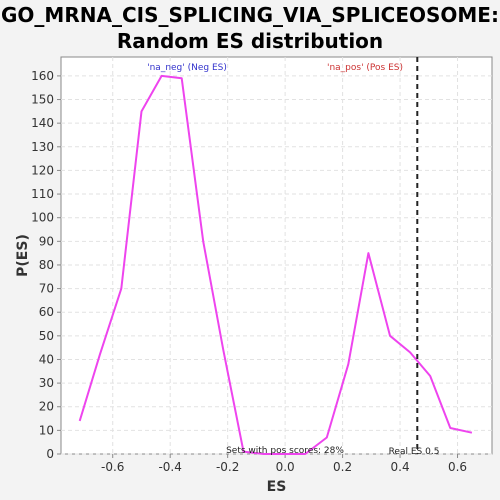 This screenshot has width=500, height=500. What do you see at coordinates (277, 487) in the screenshot?
I see `x-axis-title: ES` at bounding box center [277, 487].